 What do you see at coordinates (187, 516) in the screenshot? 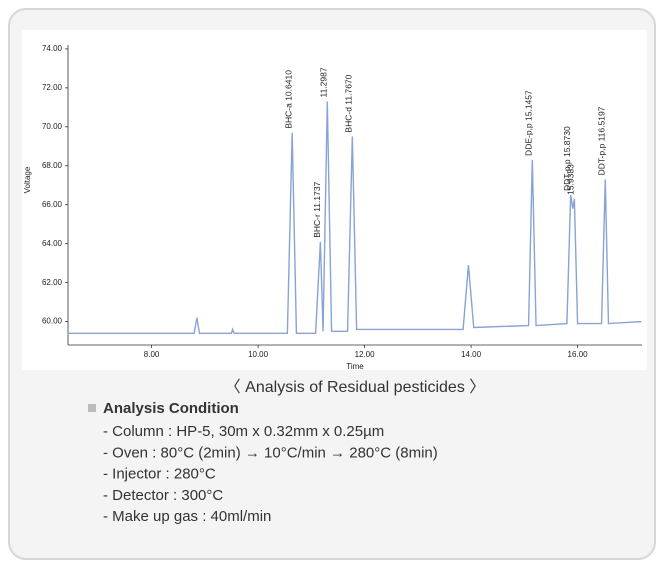
I see `condition-item: - Make up gas : 40ml/min` at bounding box center [187, 516].